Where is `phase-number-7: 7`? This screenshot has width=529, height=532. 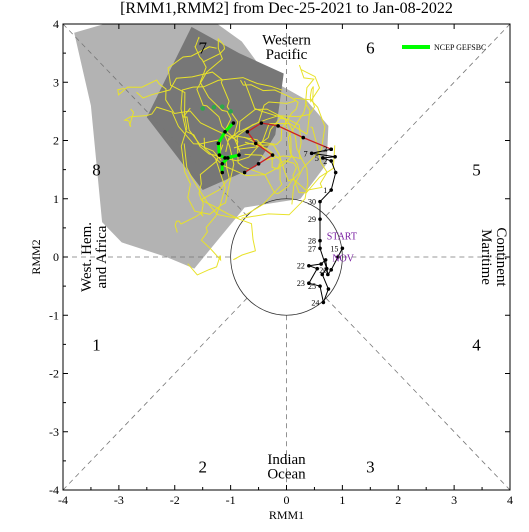
phase-number-7: 7 is located at coordinates (202, 47).